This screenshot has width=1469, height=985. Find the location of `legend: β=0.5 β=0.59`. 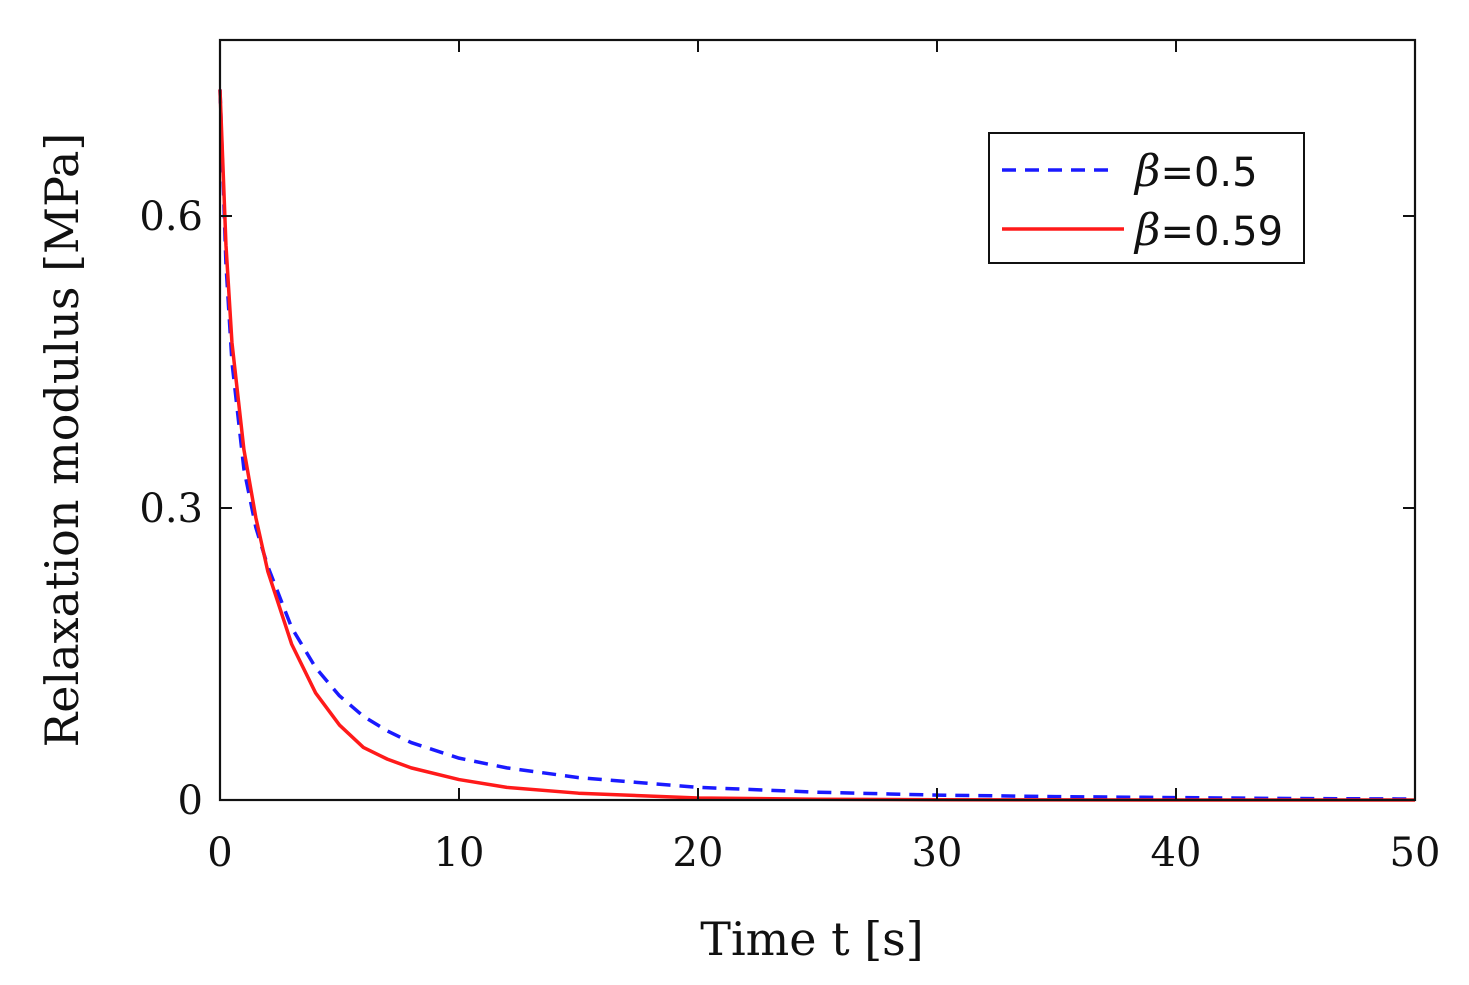

legend: β=0.5 β=0.59 is located at coordinates (1146, 198).